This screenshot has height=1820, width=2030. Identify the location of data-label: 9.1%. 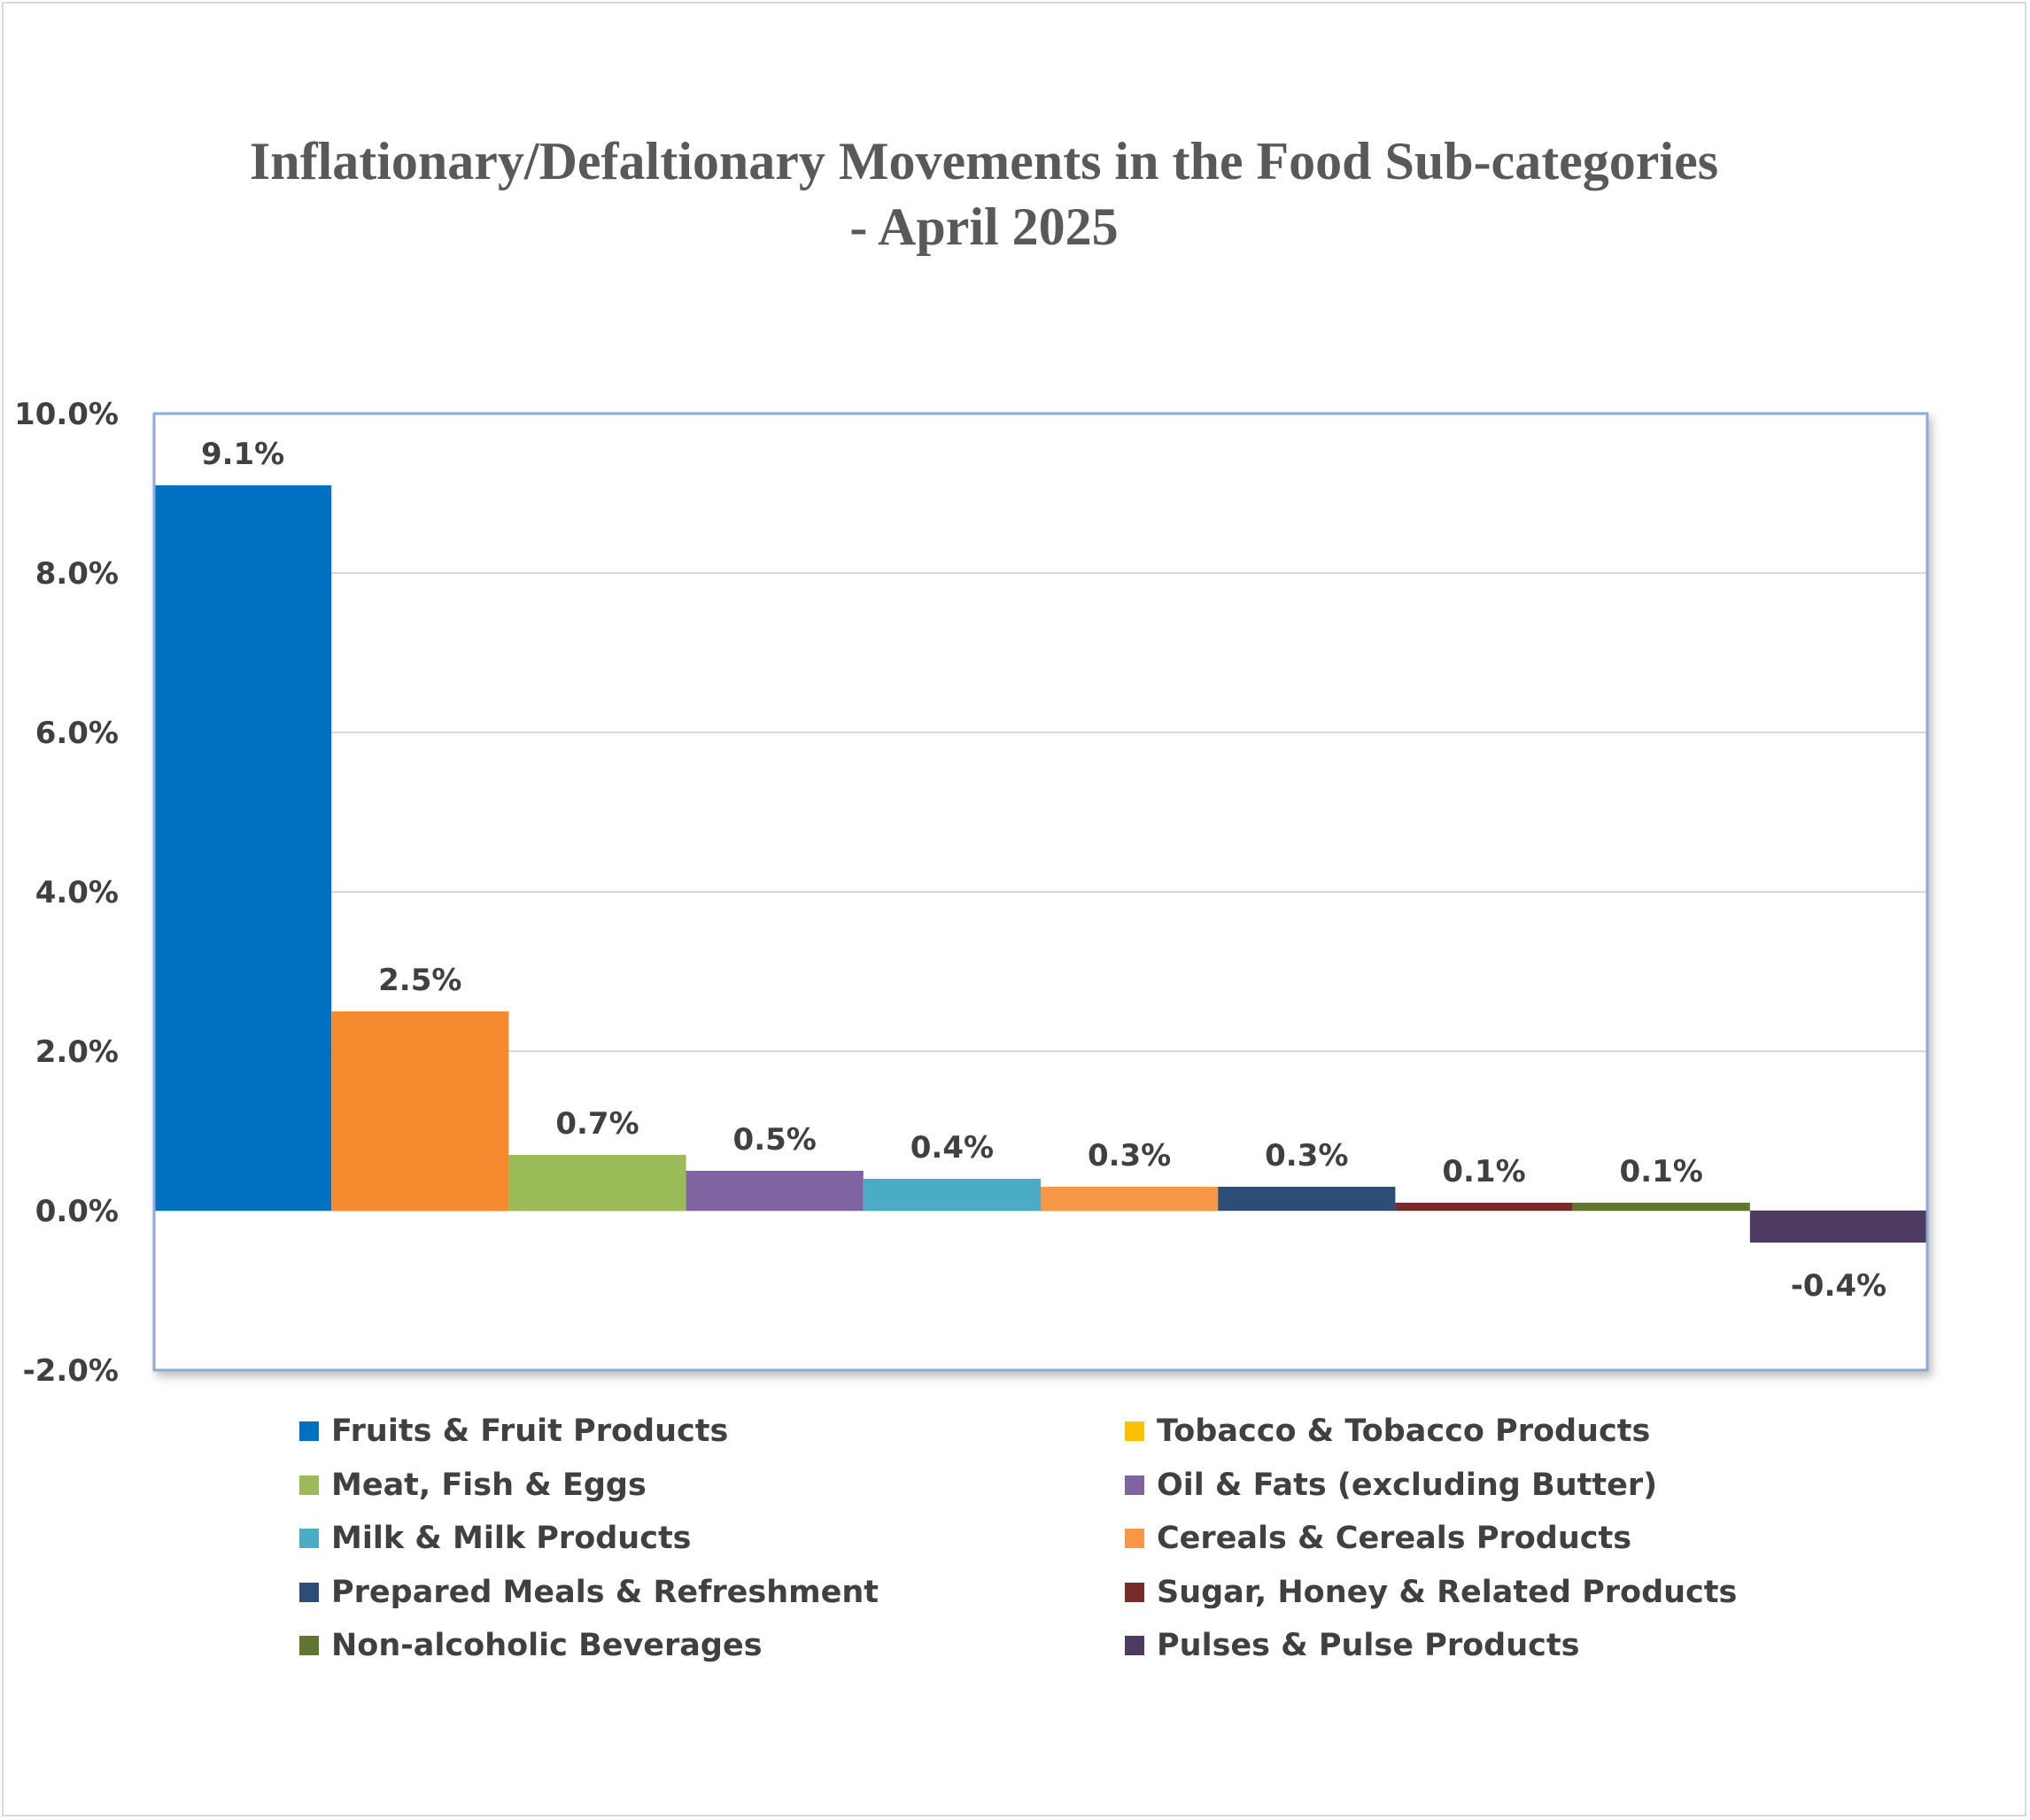
(242, 455).